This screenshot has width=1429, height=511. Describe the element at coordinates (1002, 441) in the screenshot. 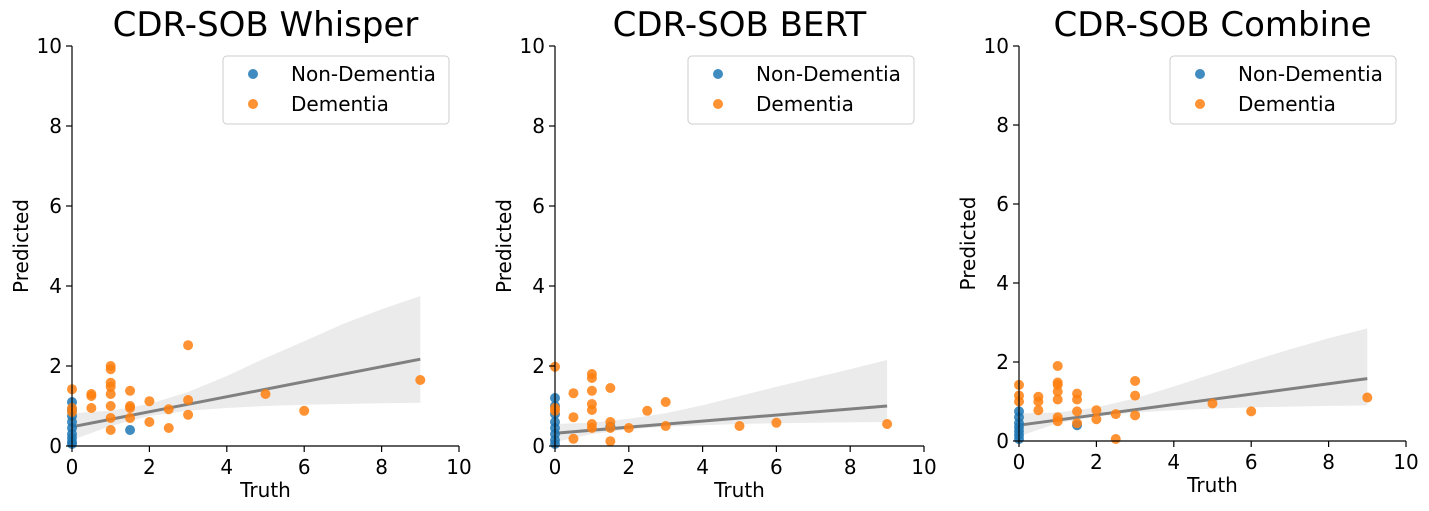

I see `y-tick-label: 0` at that location.